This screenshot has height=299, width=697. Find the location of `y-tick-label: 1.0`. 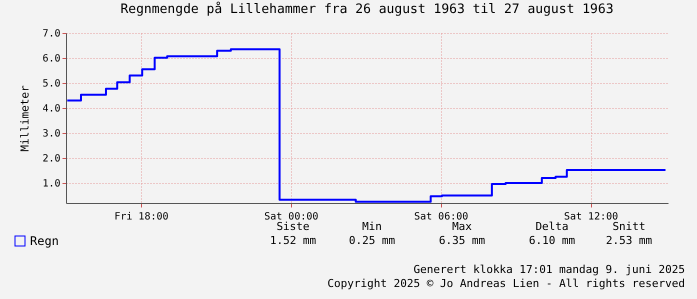

y-tick-label: 1.0 is located at coordinates (51, 184).